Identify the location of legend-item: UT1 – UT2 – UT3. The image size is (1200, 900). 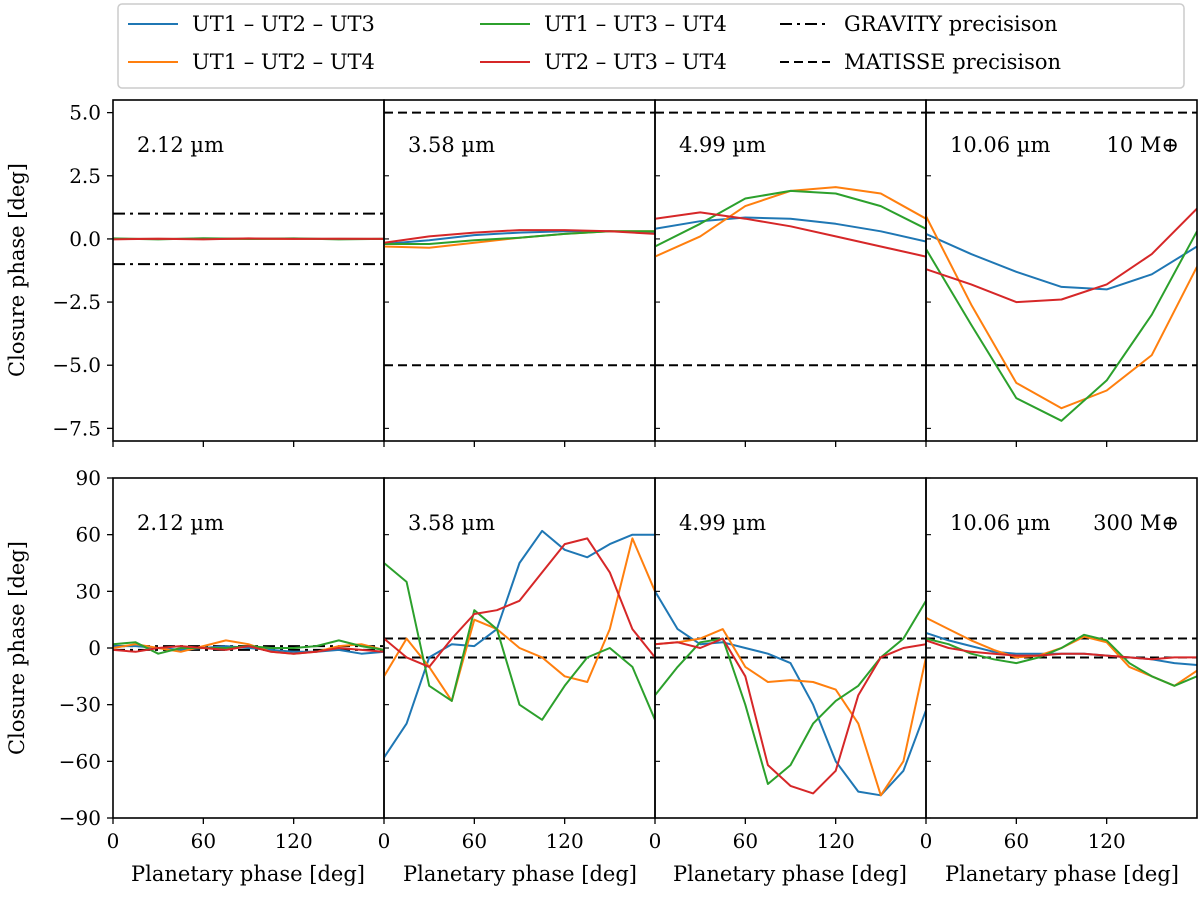
(251, 24).